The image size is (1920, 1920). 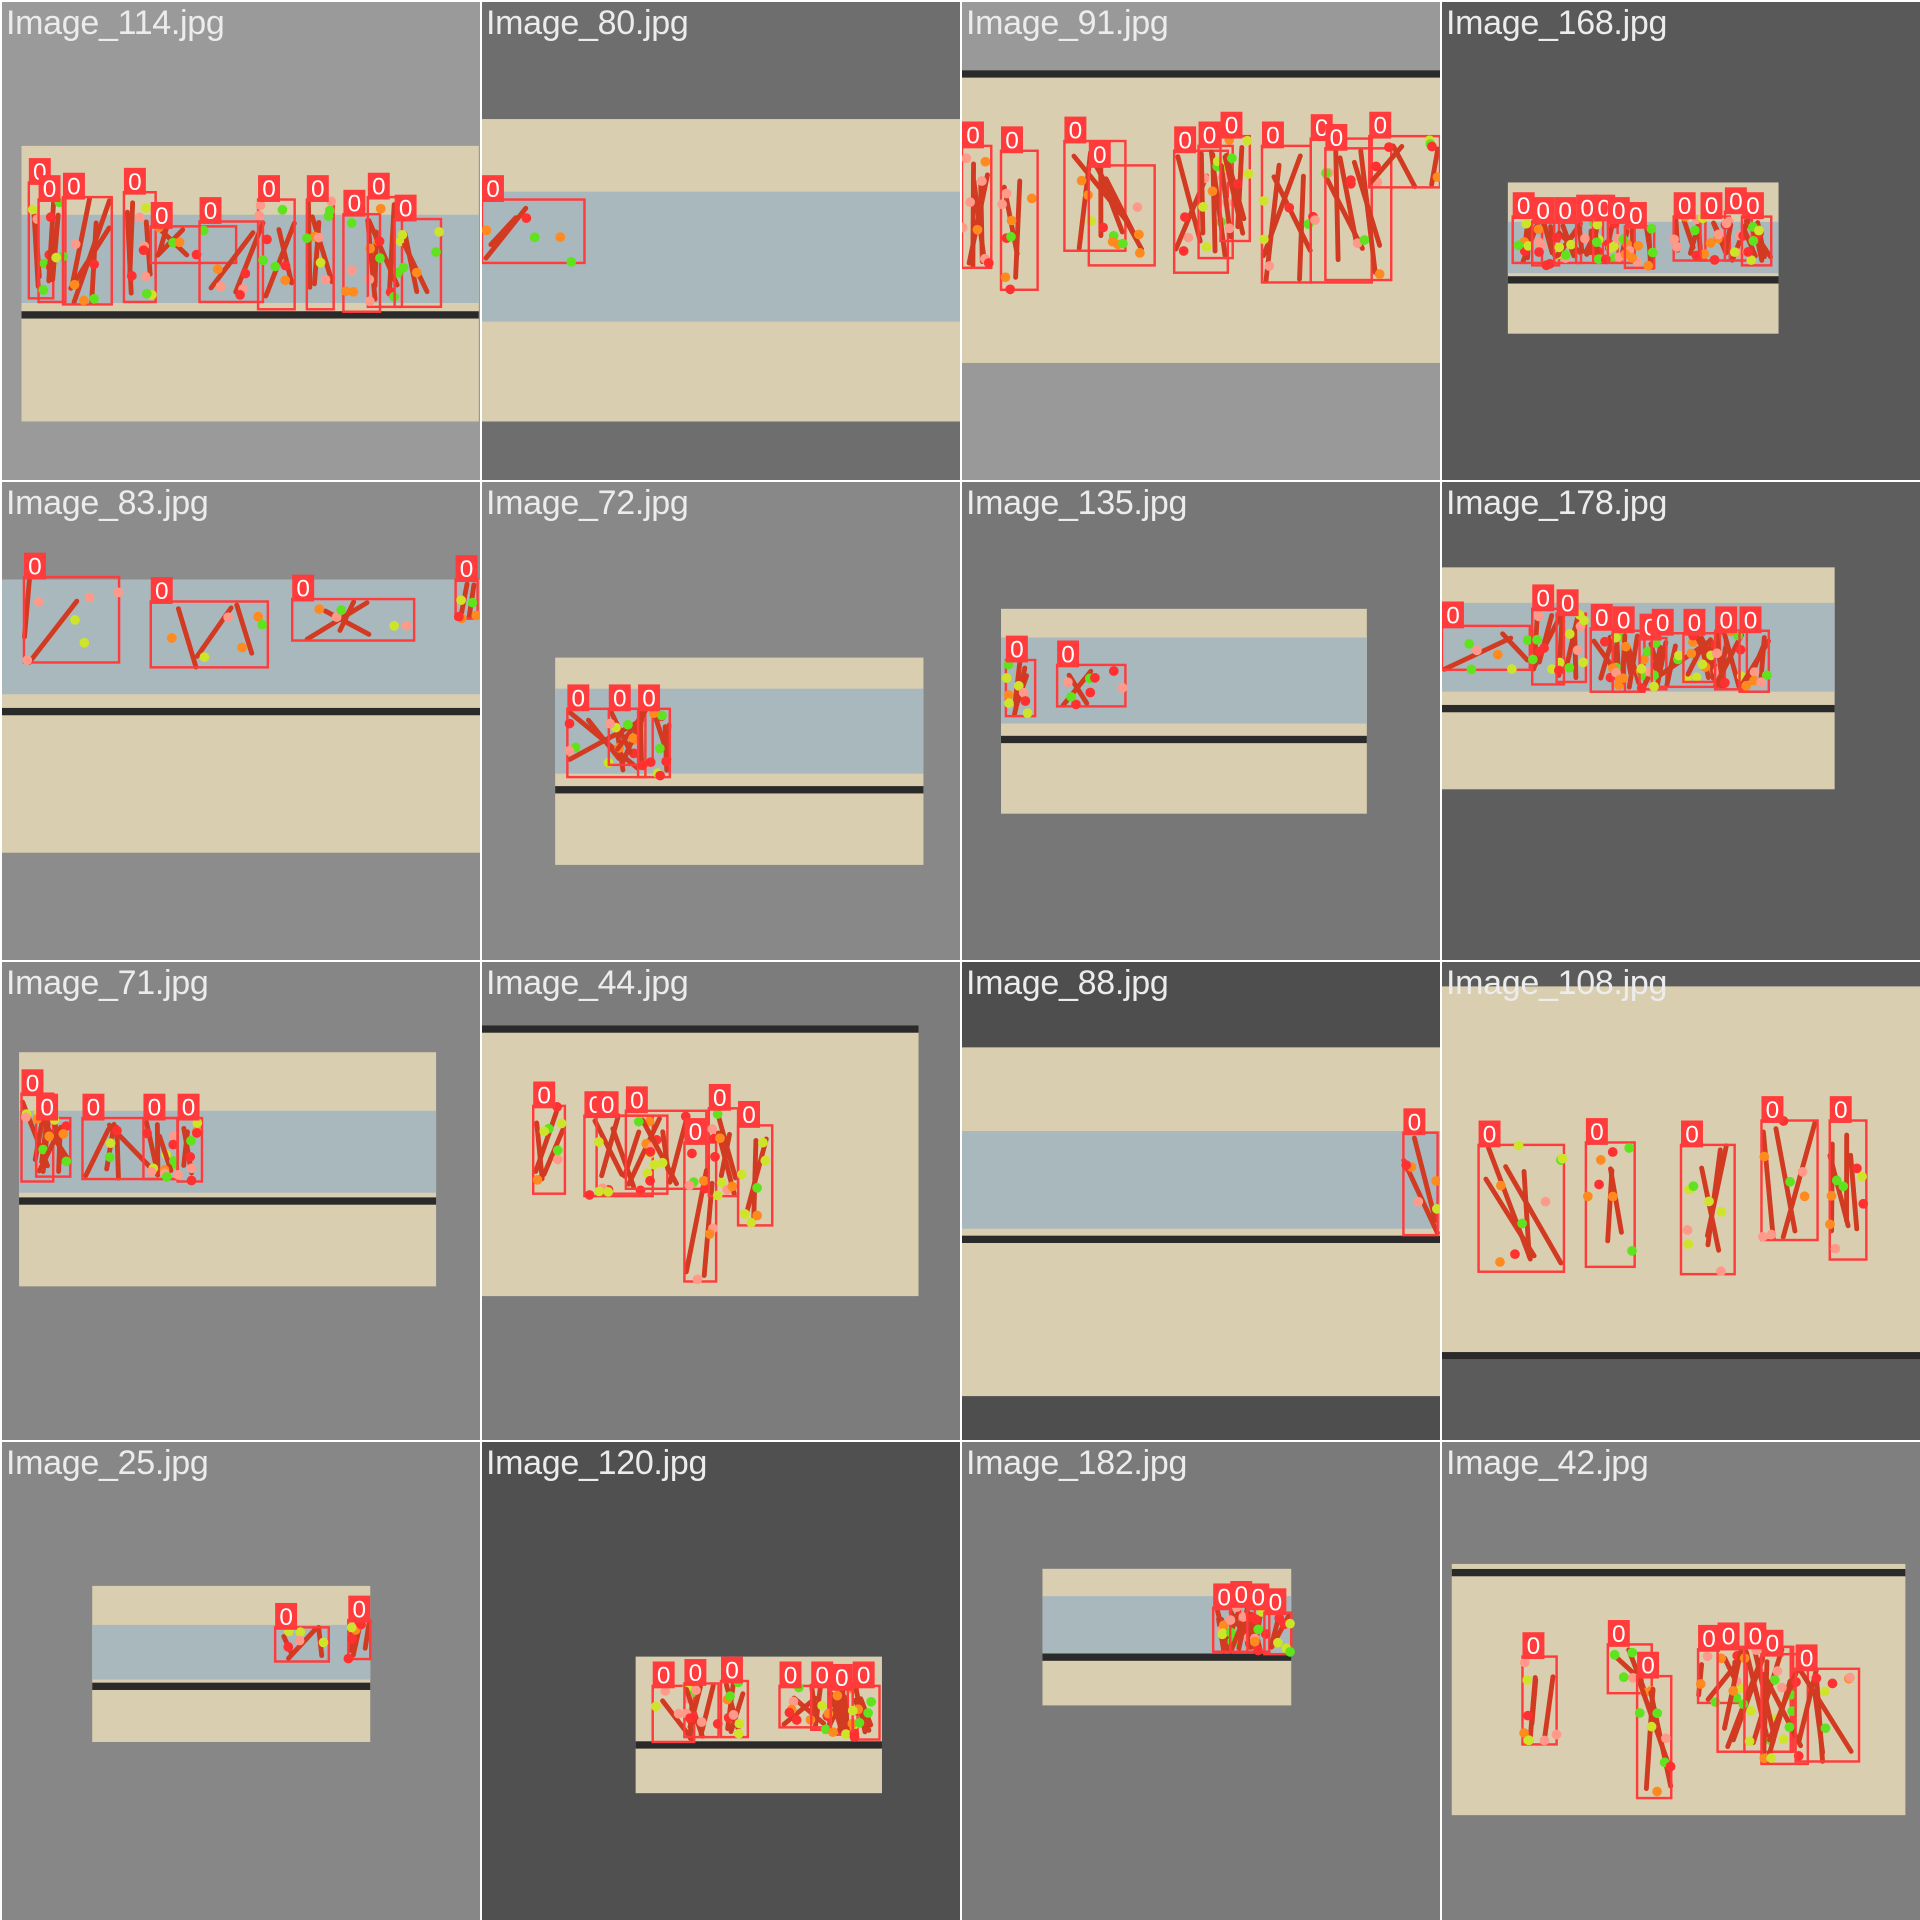 I want to click on grid-tile: 0 0 0 0 0 Image_71.jpg, so click(x=241, y=1201).